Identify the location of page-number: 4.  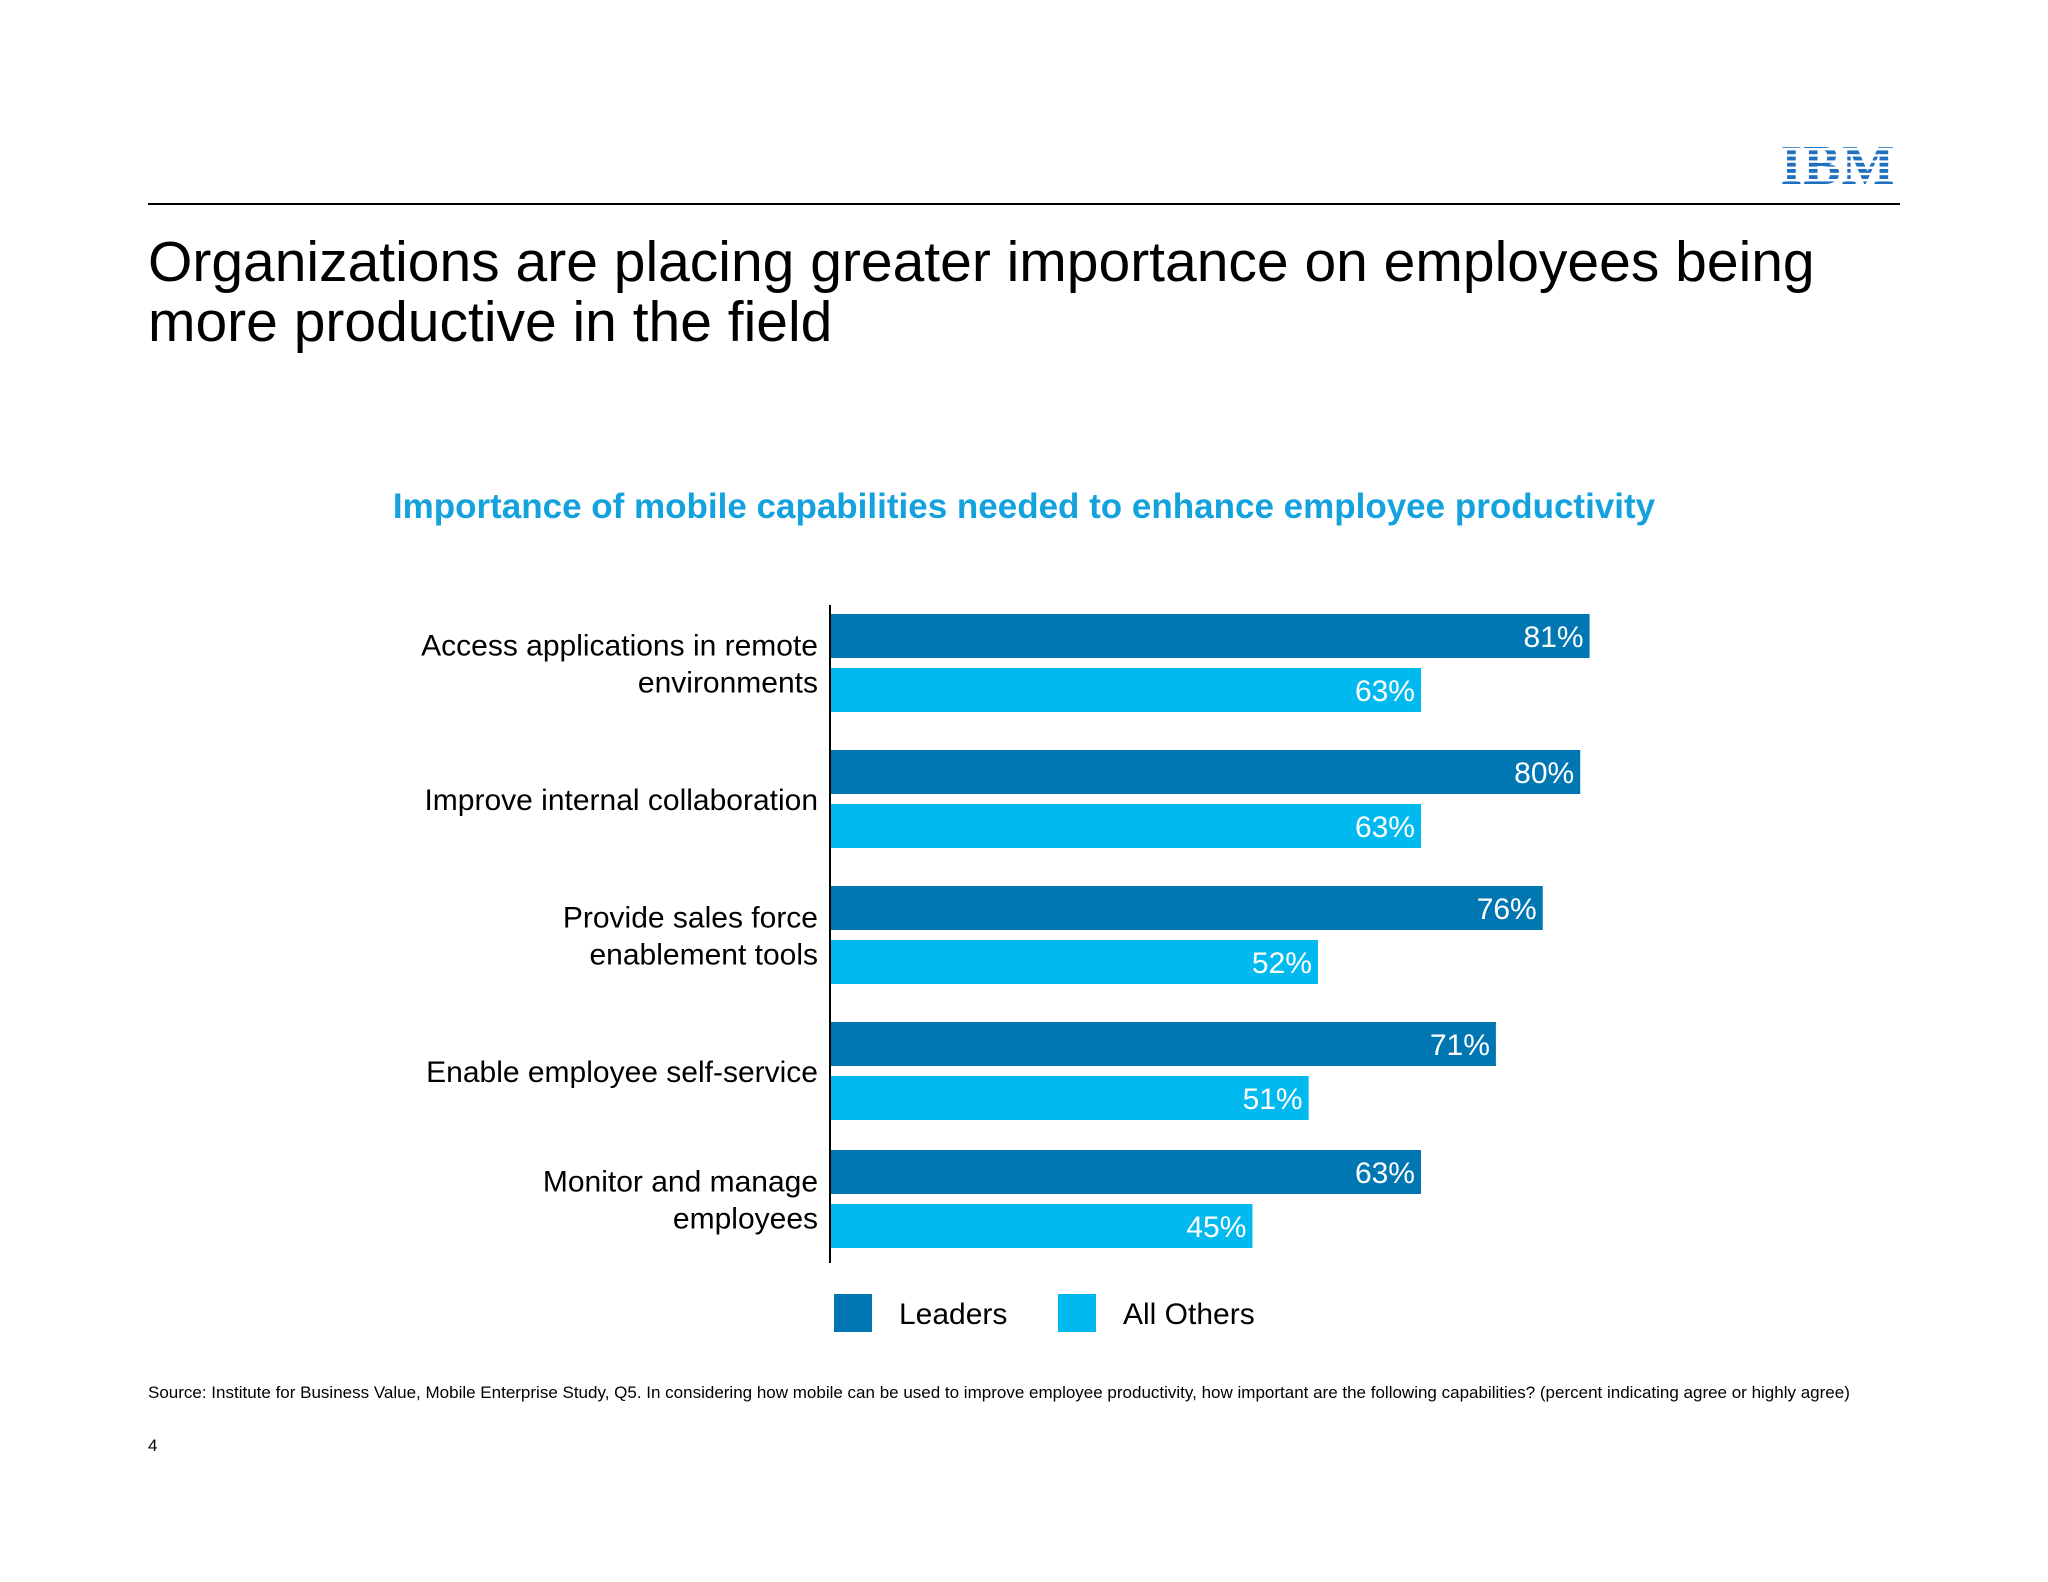
(153, 1445).